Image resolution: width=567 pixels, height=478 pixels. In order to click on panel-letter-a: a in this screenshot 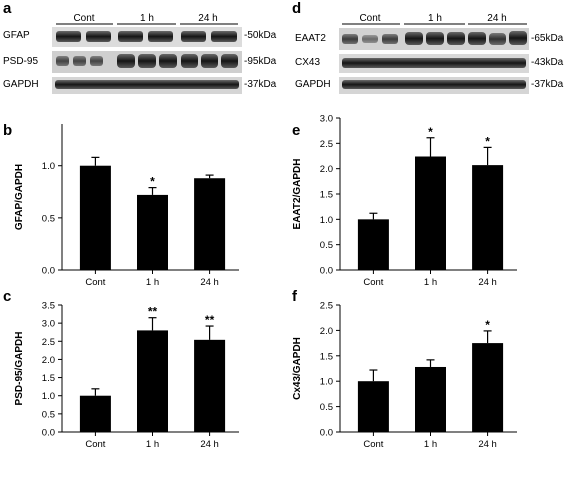, I will do `click(7, 8)`.